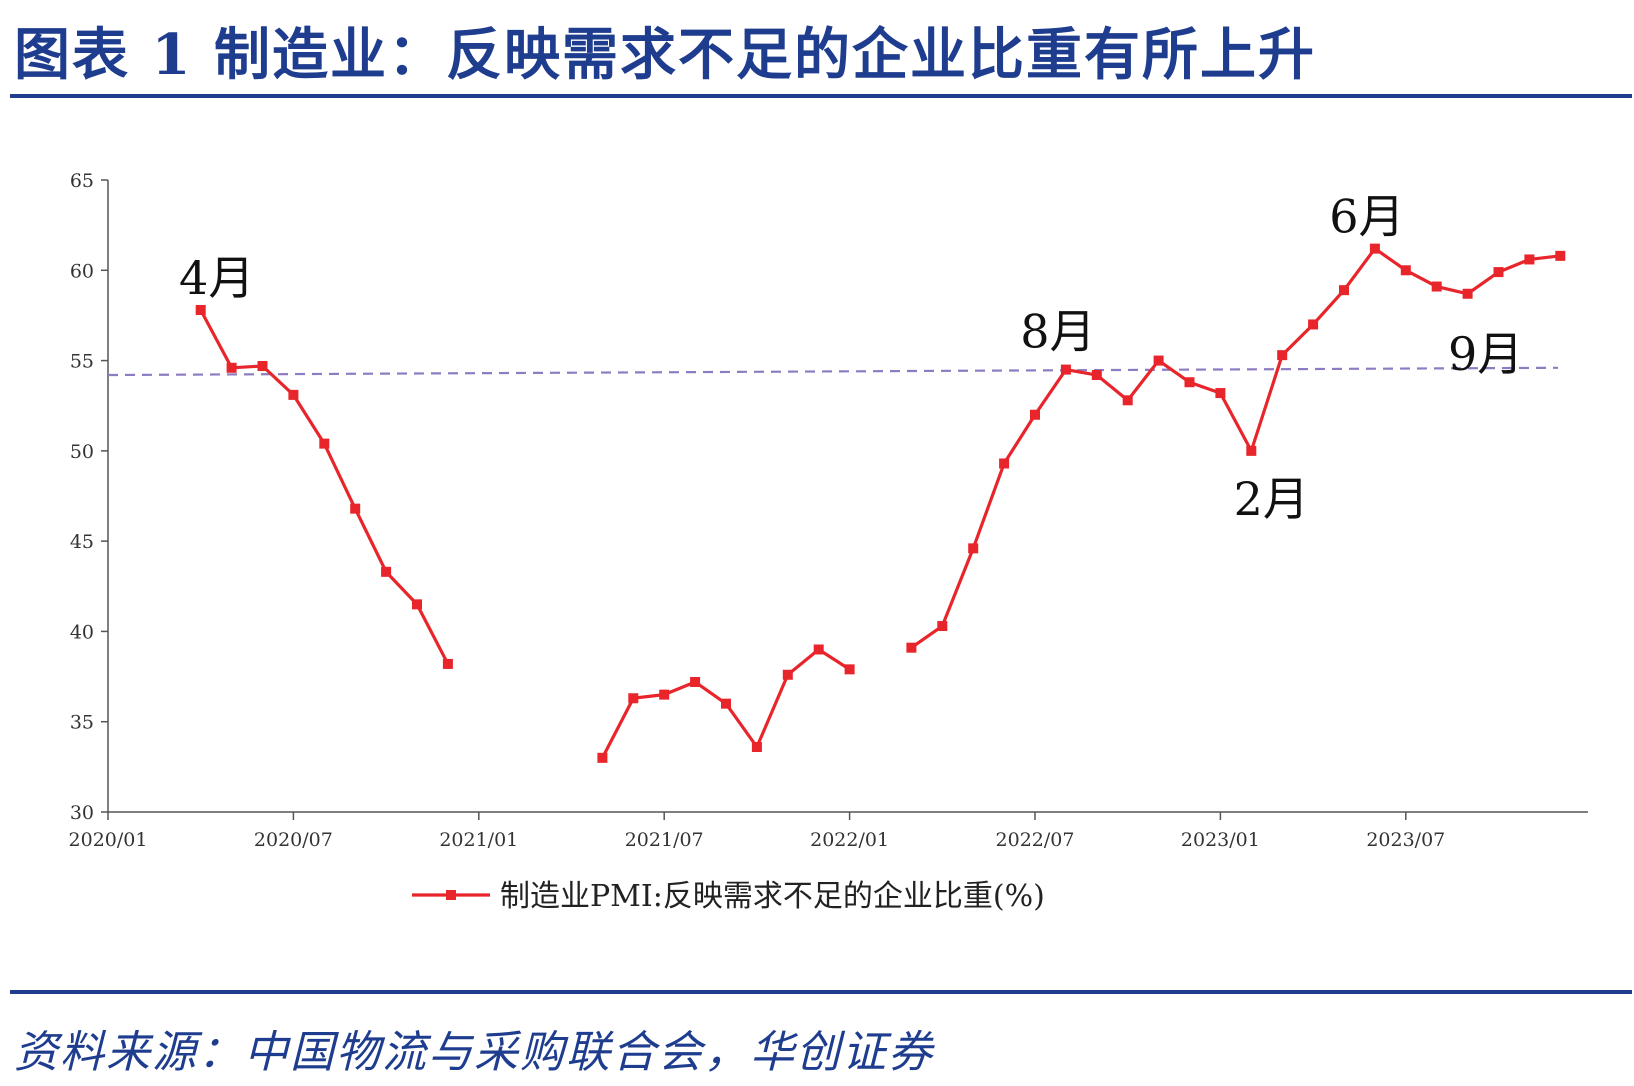 This screenshot has height=1086, width=1634. What do you see at coordinates (665, 55) in the screenshot?
I see `chart-title: 图表 1 制造业：反映需求不足的企业比重有所上升` at bounding box center [665, 55].